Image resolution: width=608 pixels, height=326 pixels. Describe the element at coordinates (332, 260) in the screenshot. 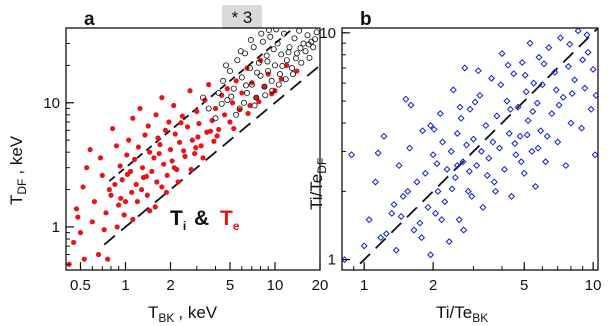

I see `panel-b-y-tick-label: 1` at that location.